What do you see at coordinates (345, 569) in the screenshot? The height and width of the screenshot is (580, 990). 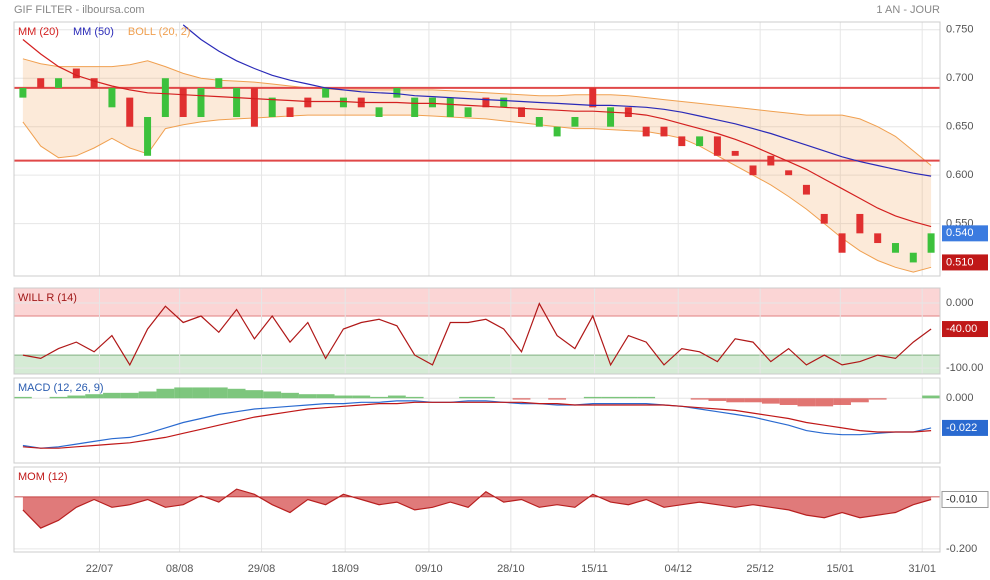 I see `x-tick-label: 18/09` at bounding box center [345, 569].